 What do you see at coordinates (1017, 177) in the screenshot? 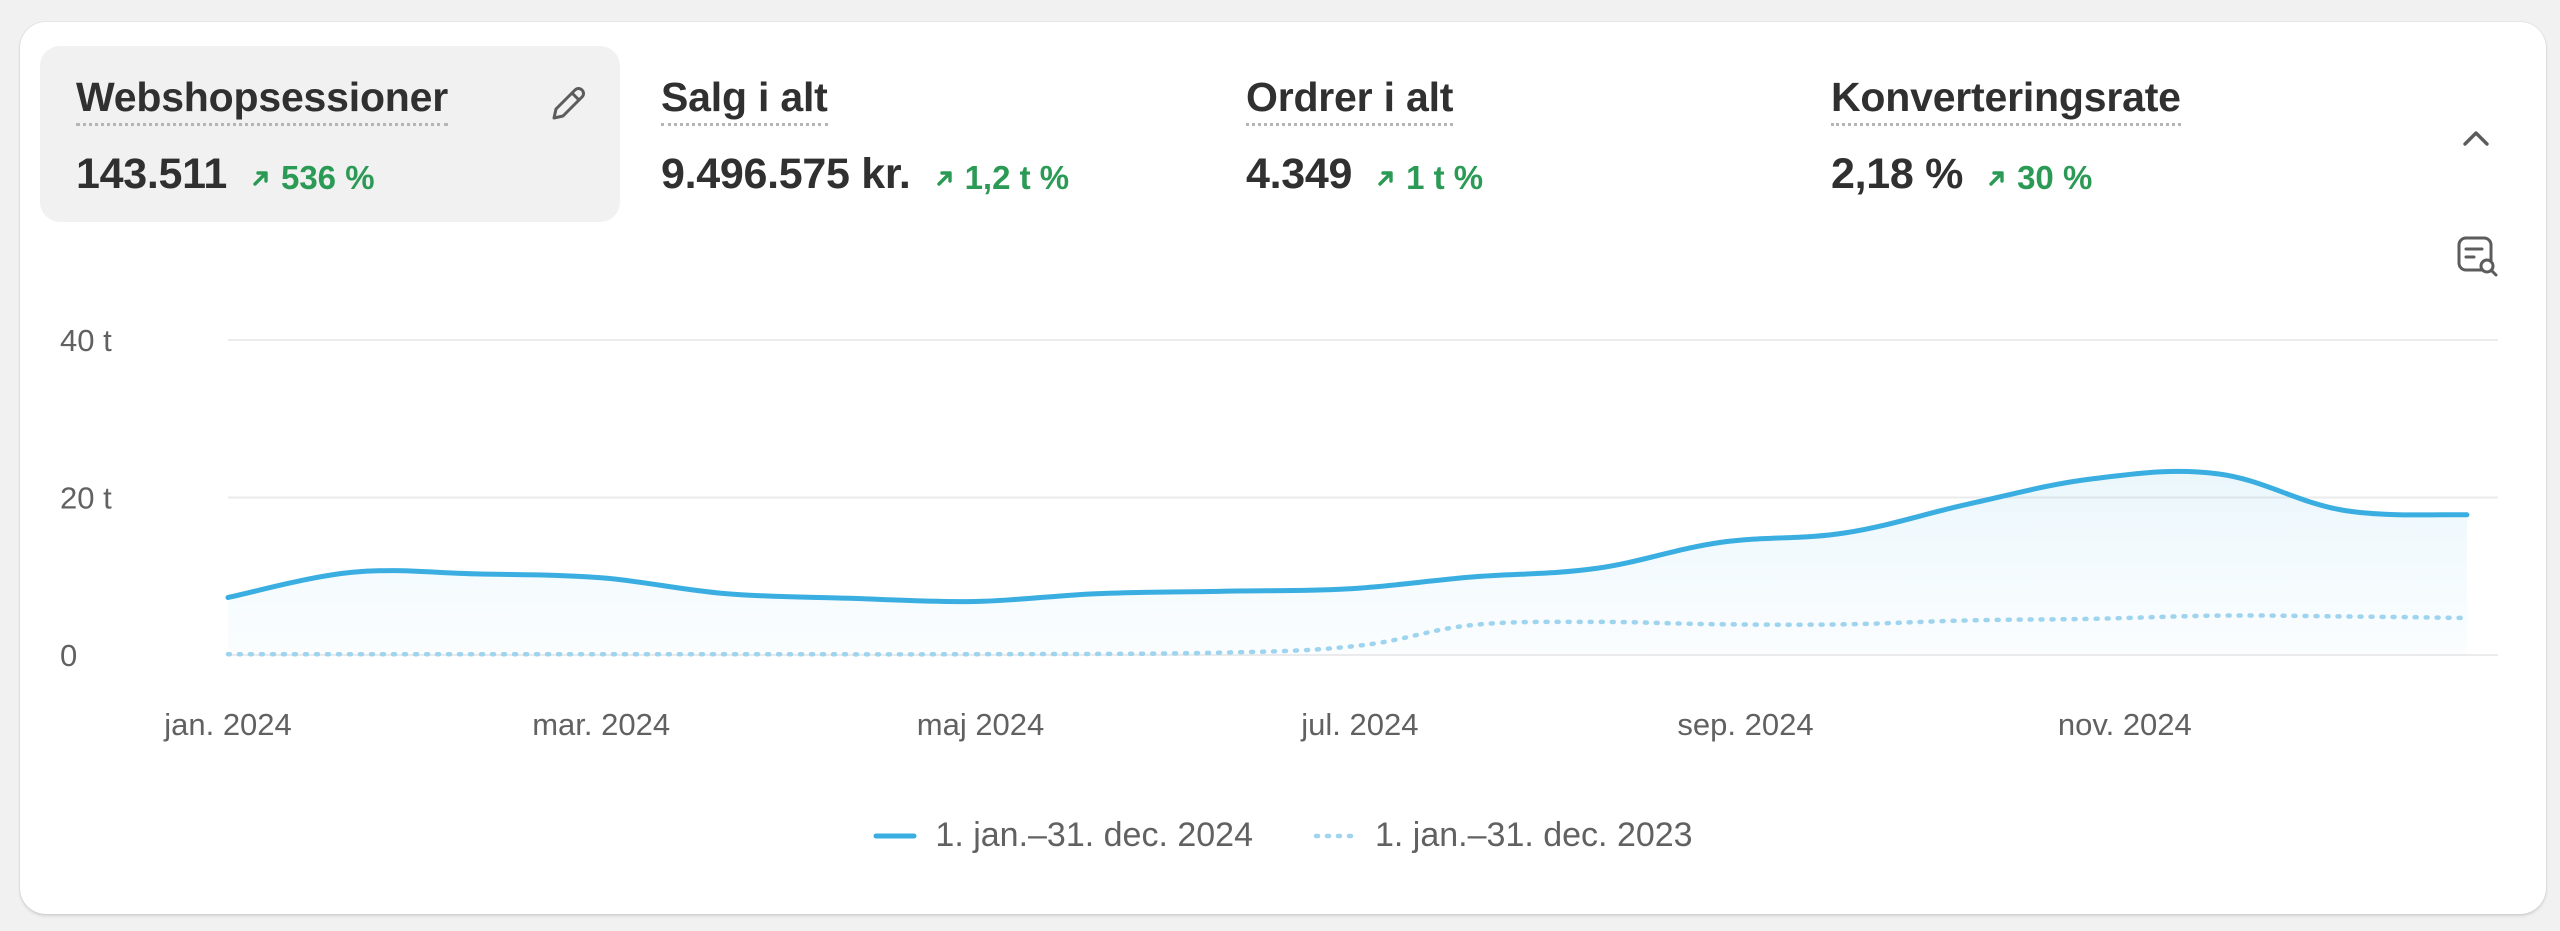
I see `metric-delta-text: 1,2 t %` at bounding box center [1017, 177].